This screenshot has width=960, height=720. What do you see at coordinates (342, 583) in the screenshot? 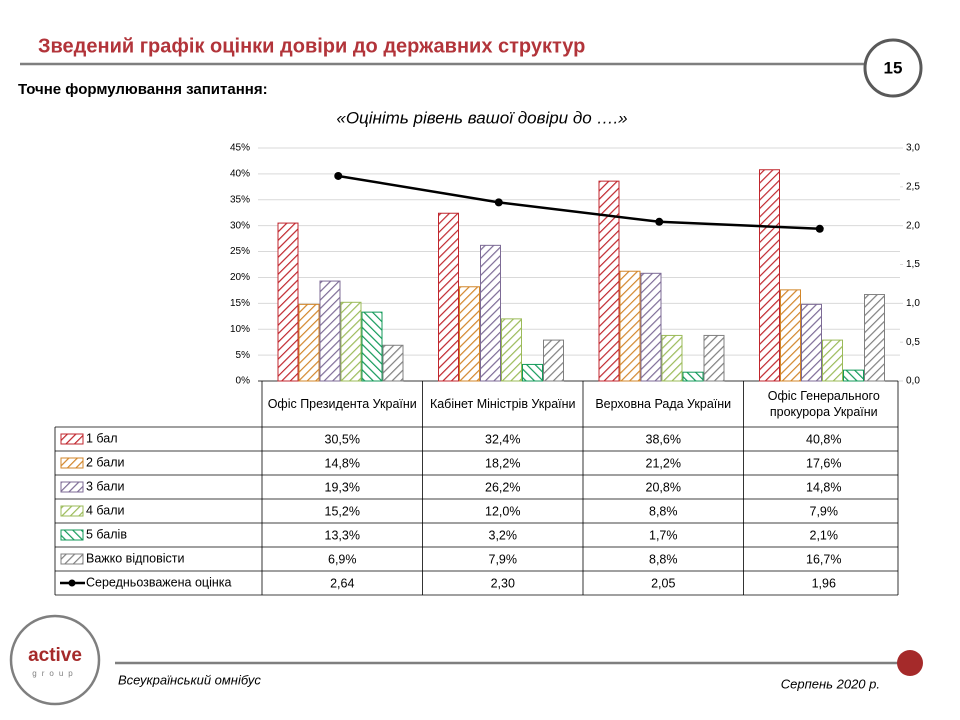
I see `table-value: 2,64` at bounding box center [342, 583].